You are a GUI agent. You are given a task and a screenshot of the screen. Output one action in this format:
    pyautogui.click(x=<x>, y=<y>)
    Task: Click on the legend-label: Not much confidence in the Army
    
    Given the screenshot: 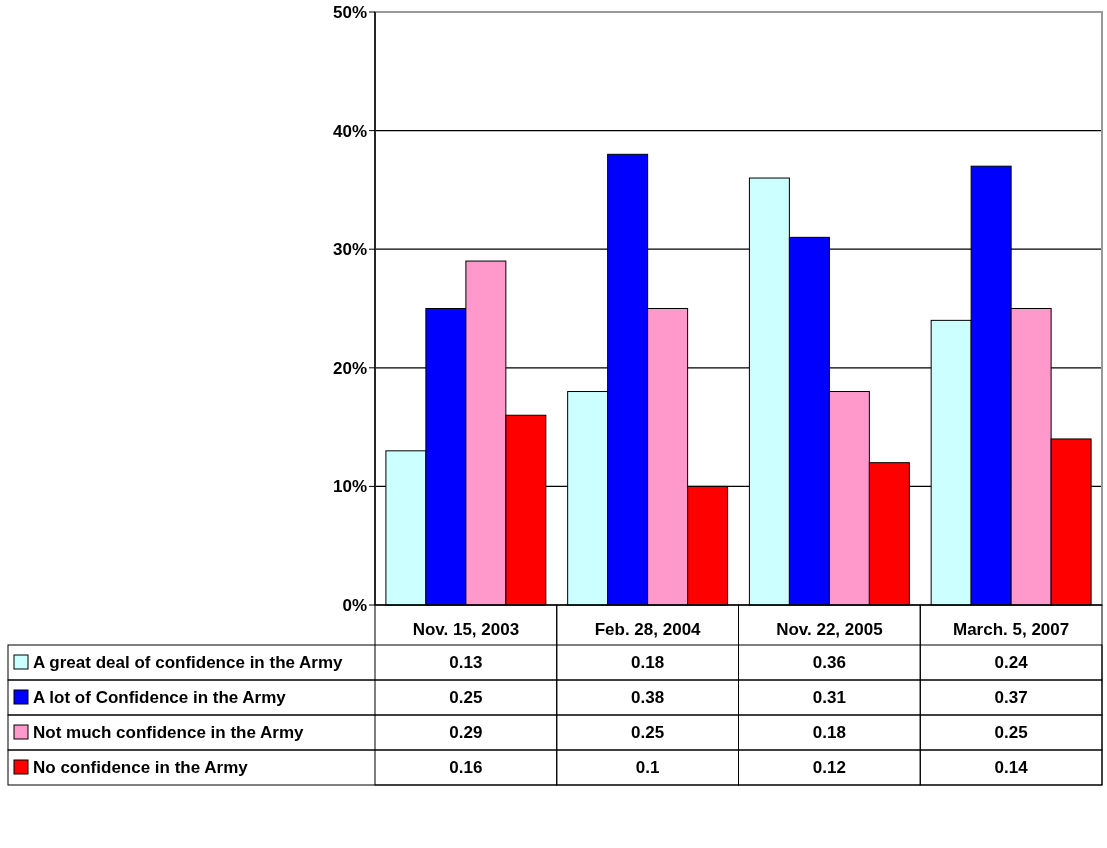 What is the action you would take?
    pyautogui.click(x=168, y=732)
    